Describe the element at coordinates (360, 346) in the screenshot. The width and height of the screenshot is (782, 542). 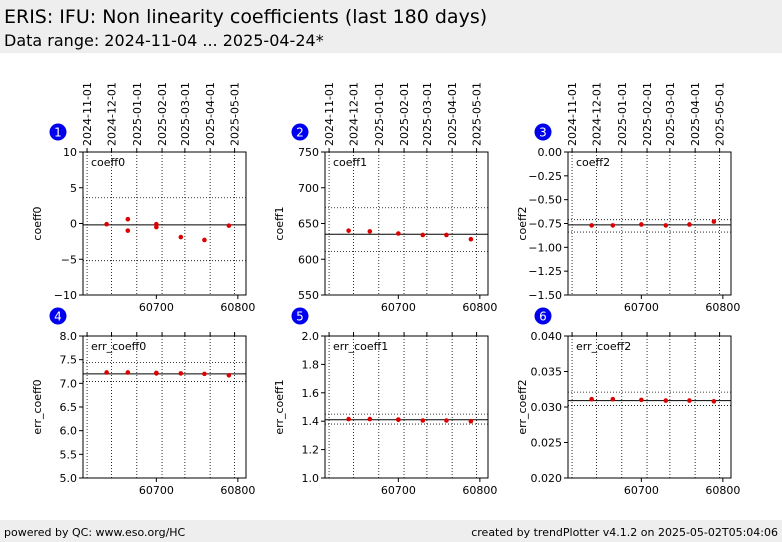
I see `panel-label: err_coeff1` at that location.